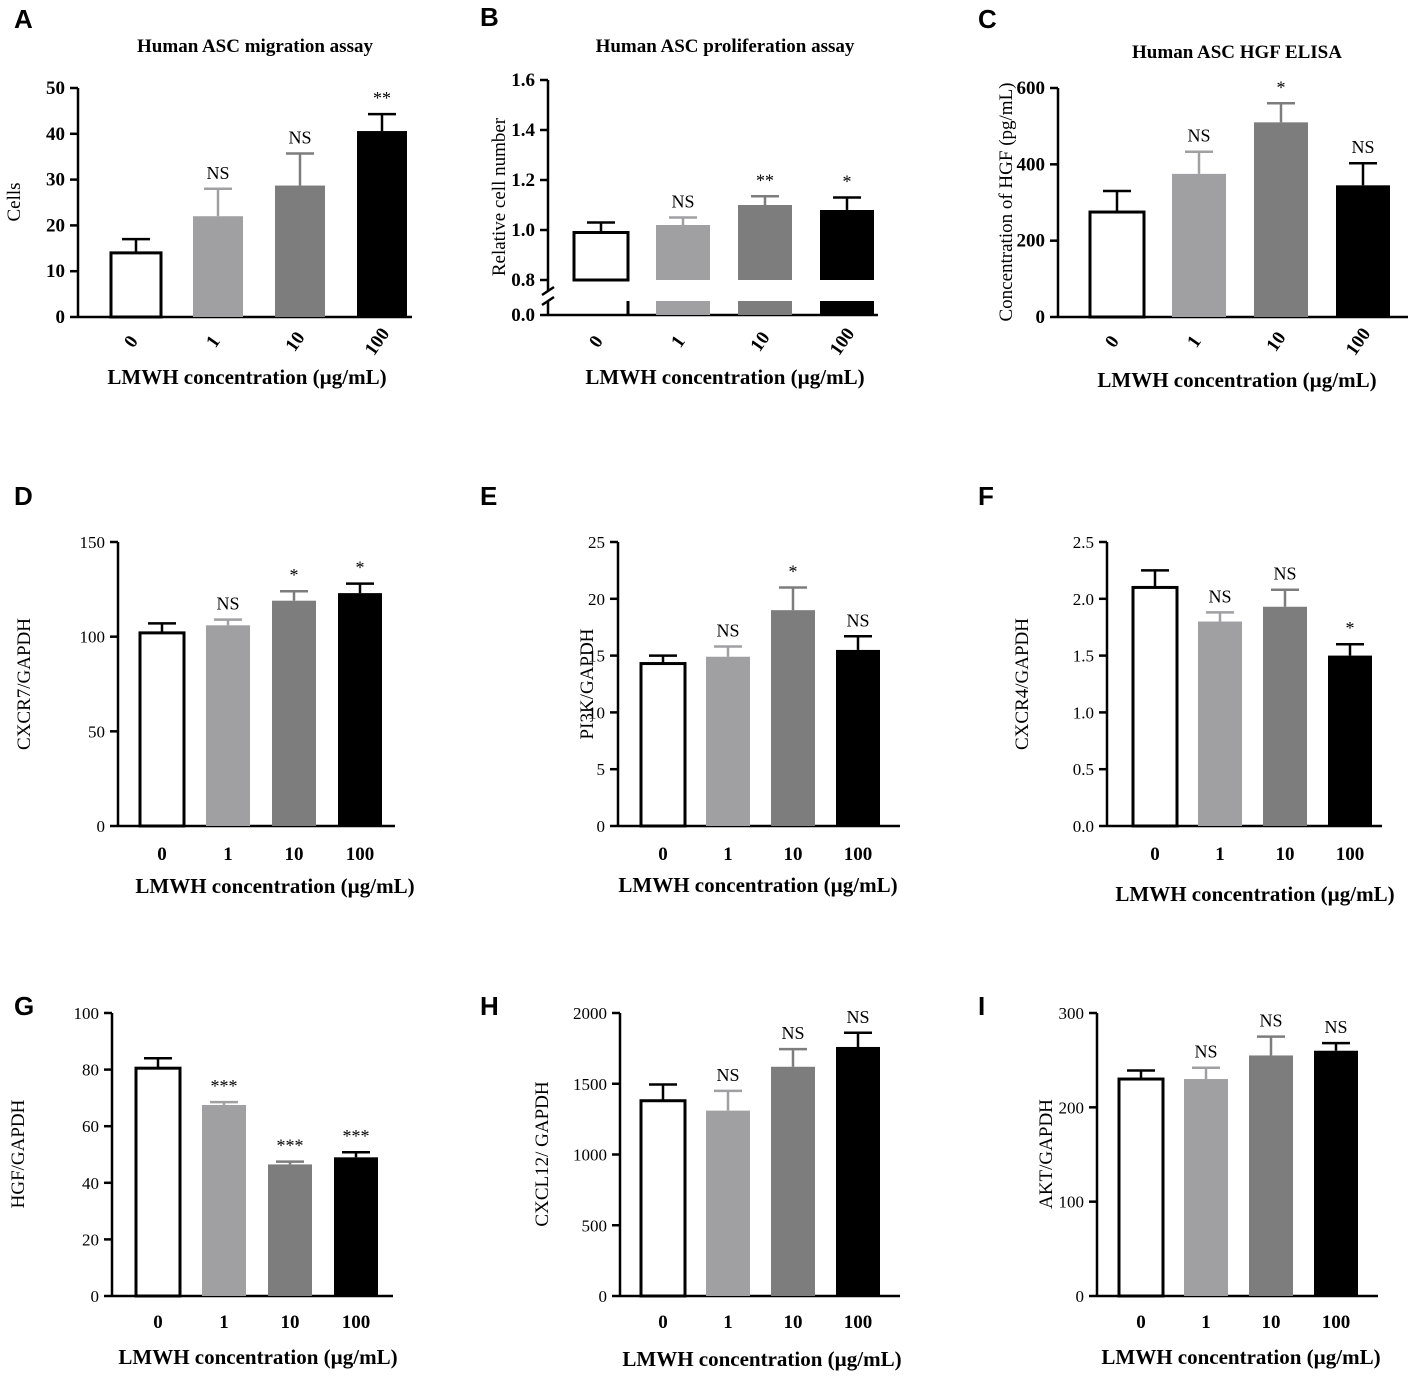  I want to click on y-tick-label: 25, so click(596, 542).